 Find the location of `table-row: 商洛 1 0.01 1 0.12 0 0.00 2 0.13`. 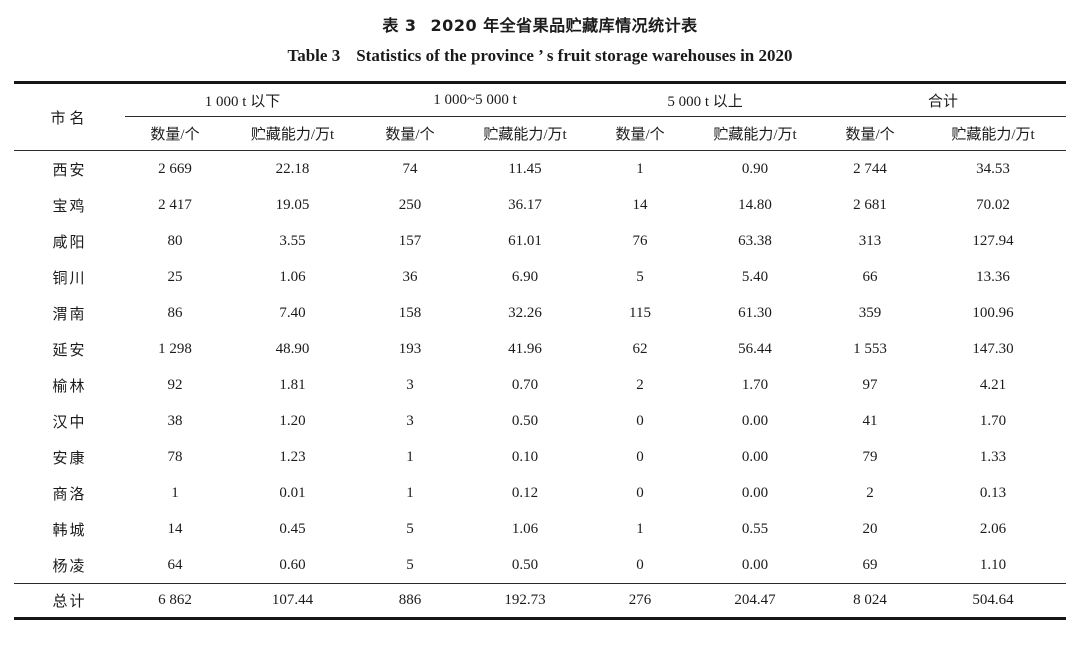

table-row: 商洛 1 0.01 1 0.12 0 0.00 2 0.13 is located at coordinates (540, 493).